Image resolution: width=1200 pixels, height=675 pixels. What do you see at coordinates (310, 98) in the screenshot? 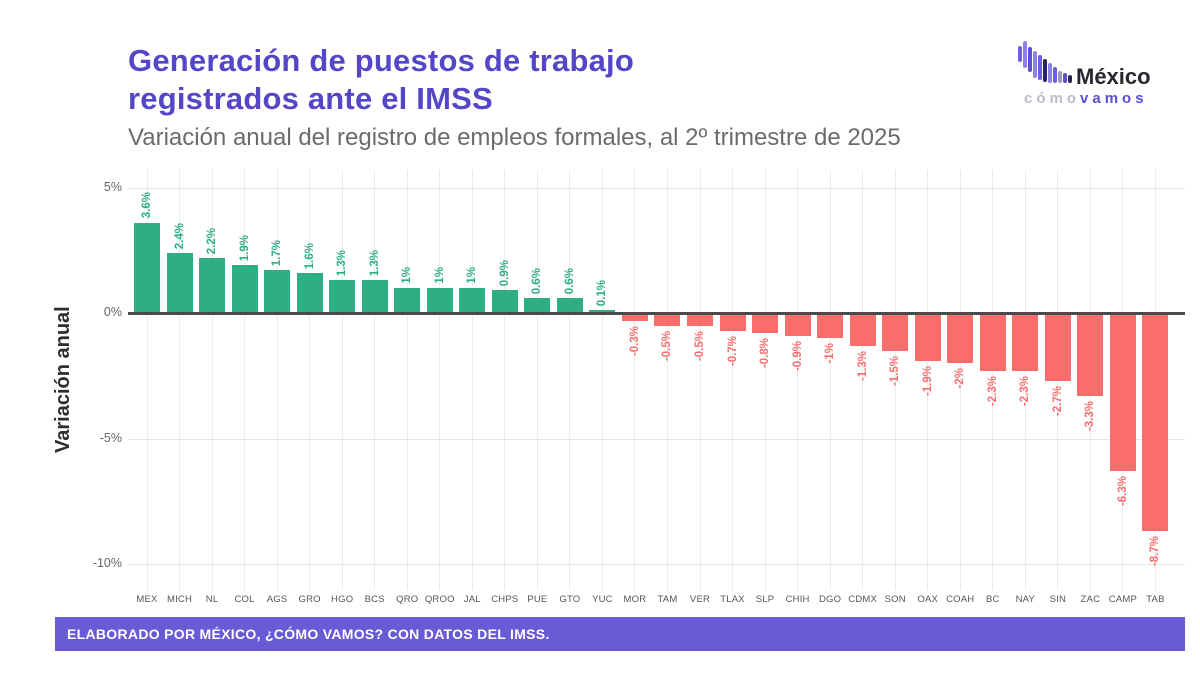
I see `page-title-line2: registrados ante el IMSS` at bounding box center [310, 98].